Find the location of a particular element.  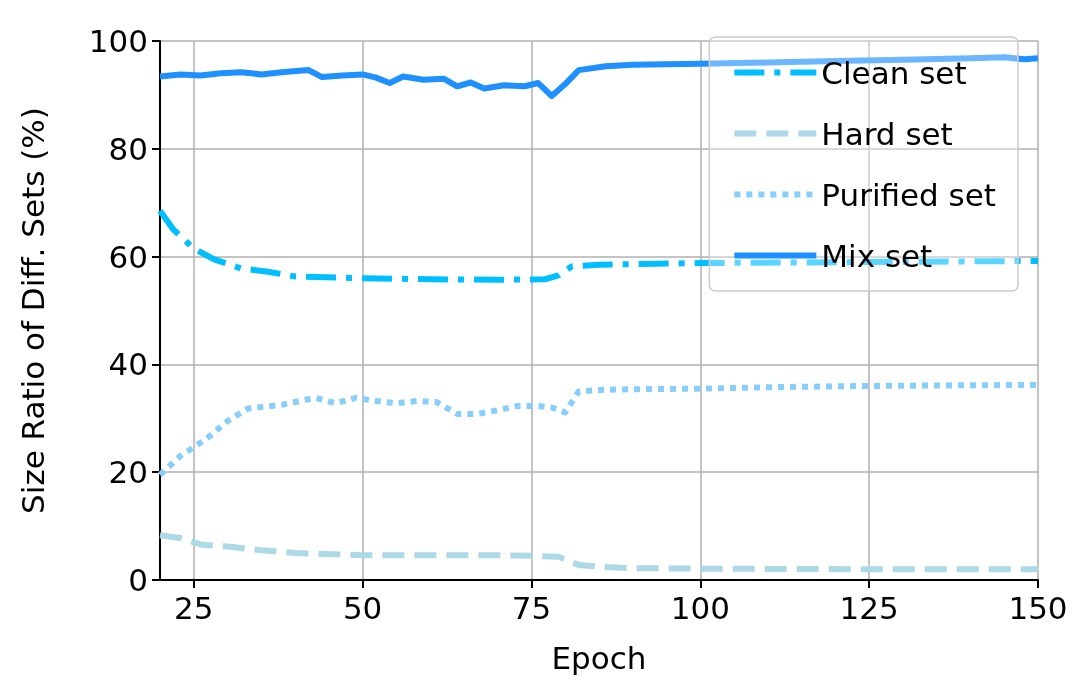

legend-label: Clean set is located at coordinates (894, 72).